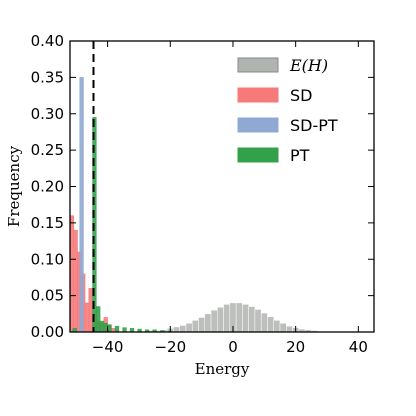 The height and width of the screenshot is (416, 416). What do you see at coordinates (308, 65) in the screenshot?
I see `legend-label-e-h: E(H)` at bounding box center [308, 65].